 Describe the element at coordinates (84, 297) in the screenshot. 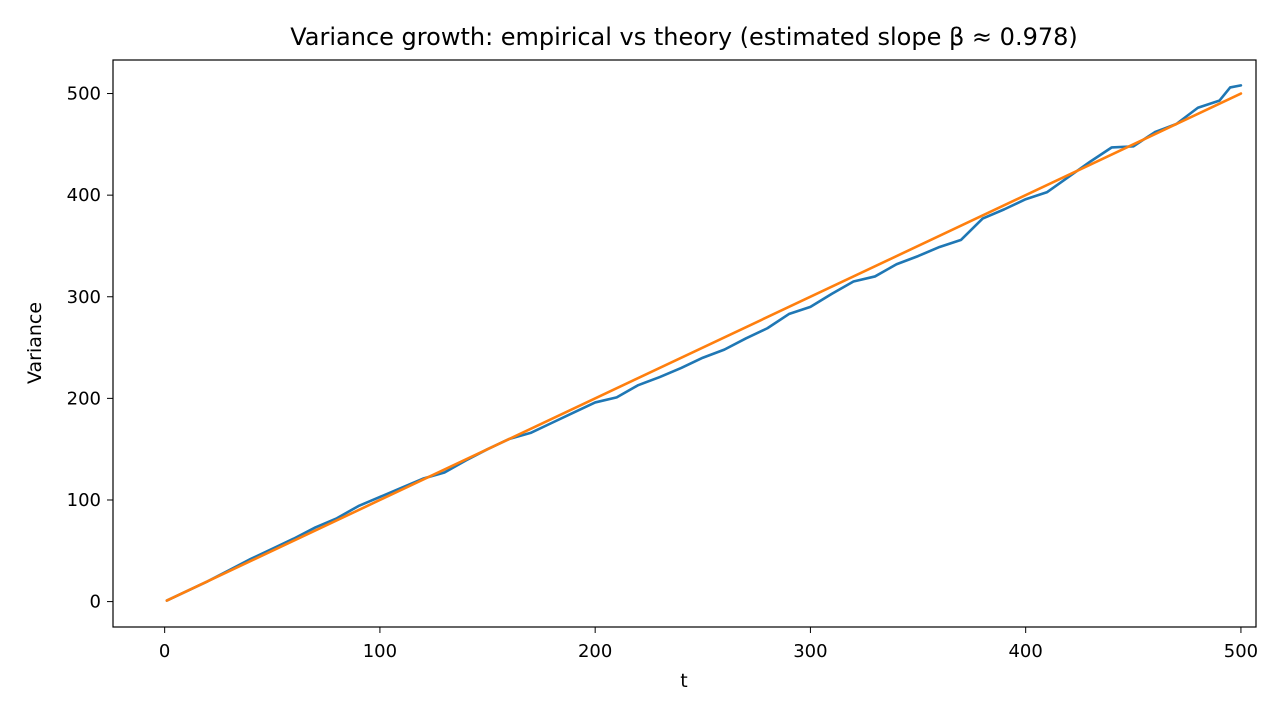

I see `y-tick-label: 300` at that location.